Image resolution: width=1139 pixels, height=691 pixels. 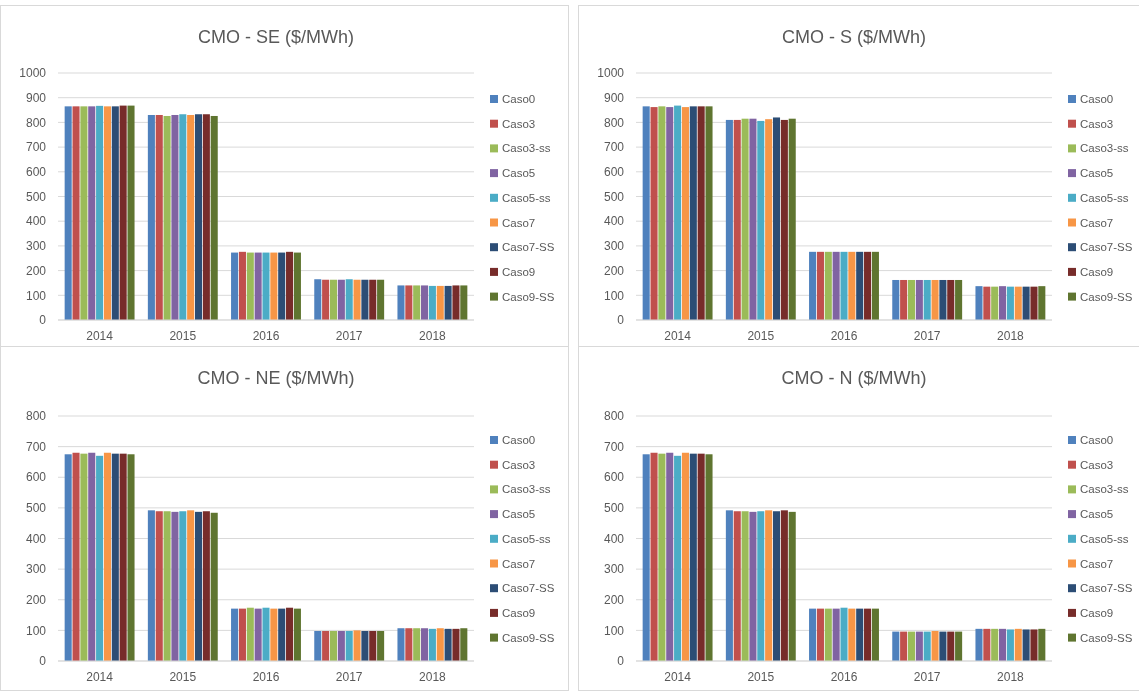 I want to click on x-tick-label: 2016, so click(x=844, y=677).